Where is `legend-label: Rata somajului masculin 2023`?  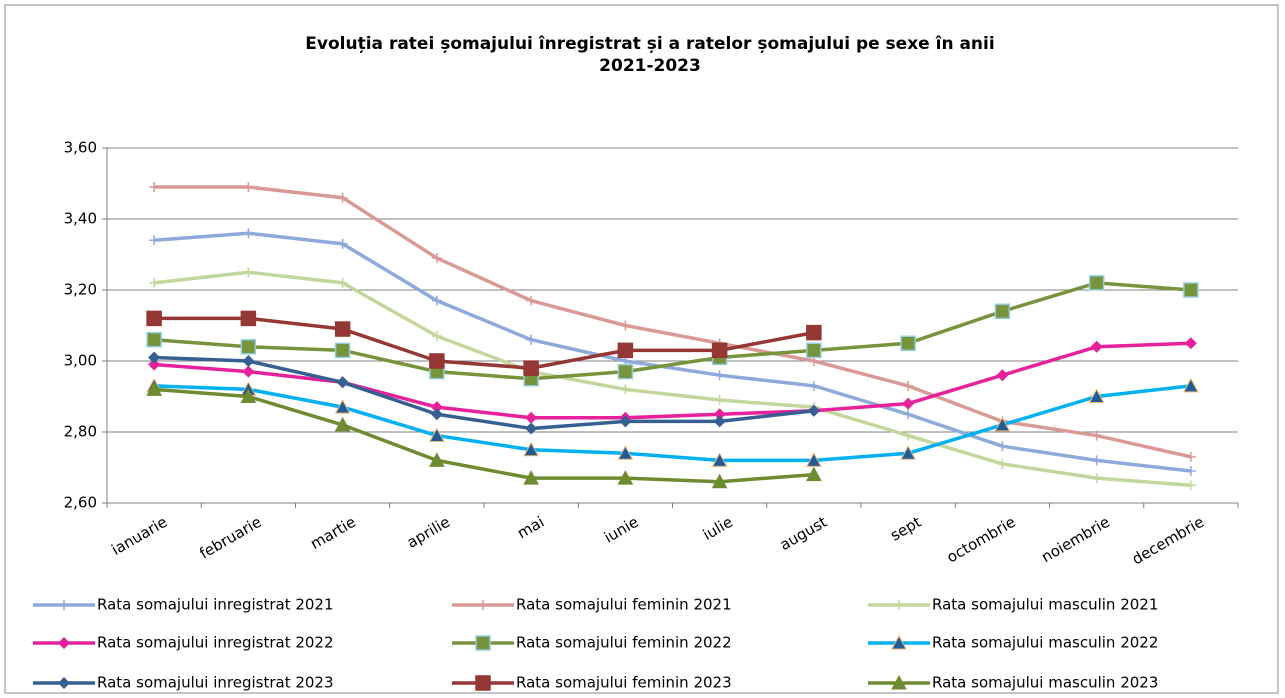
legend-label: Rata somajului masculin 2023 is located at coordinates (1045, 683).